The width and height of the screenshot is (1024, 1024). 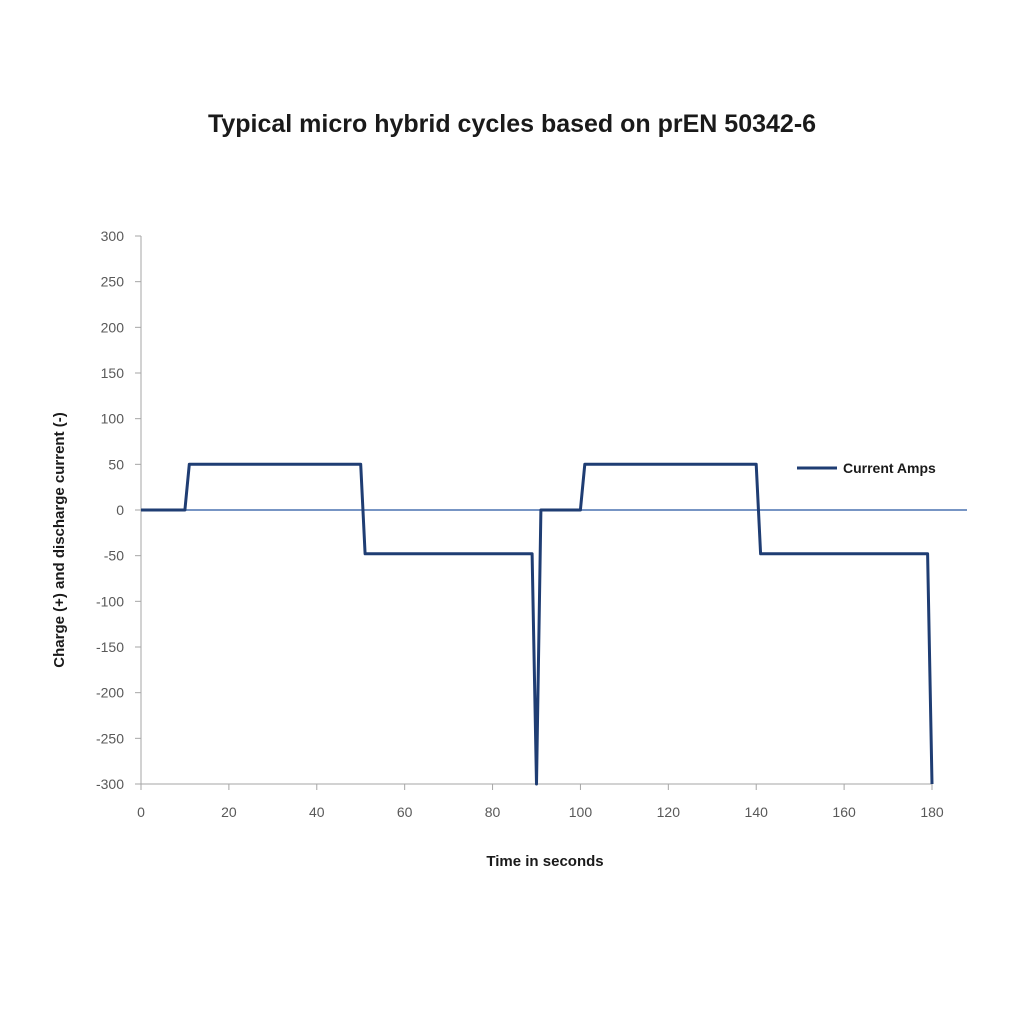 I want to click on x-tick-label: 180, so click(x=932, y=812).